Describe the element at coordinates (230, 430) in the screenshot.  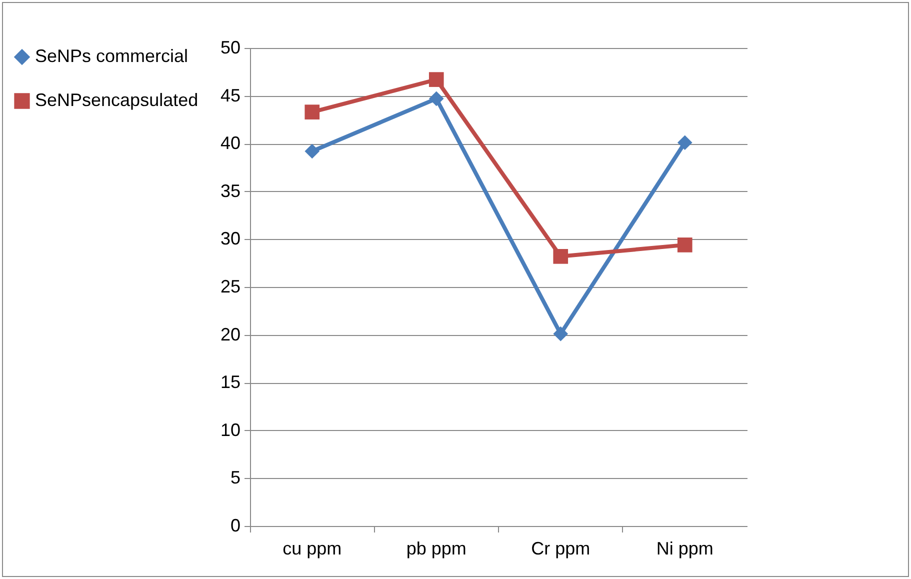
I see `y-tick-label: 10` at that location.